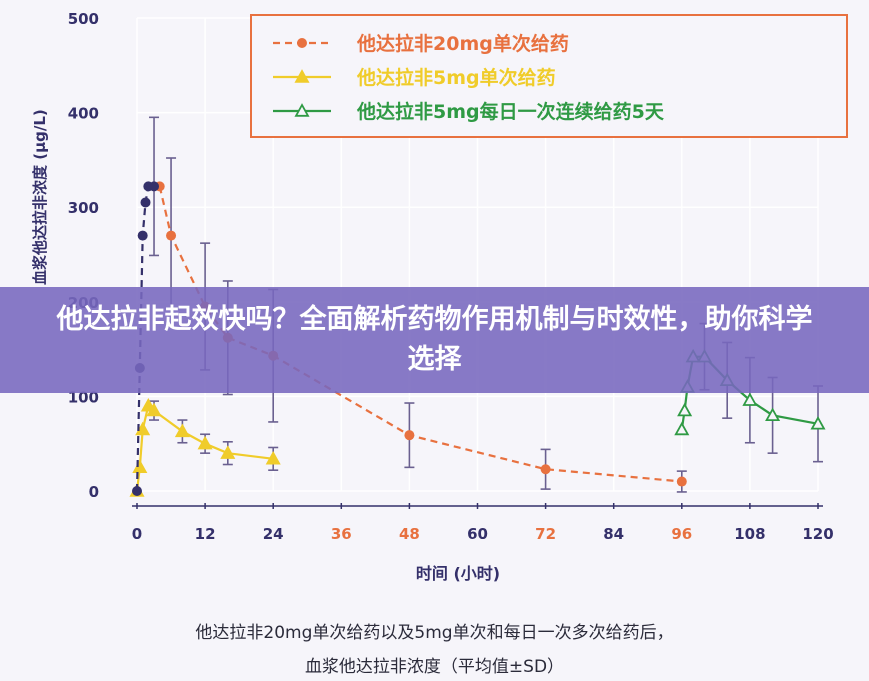  Describe the element at coordinates (83, 208) in the screenshot. I see `y-tick-label: 300` at that location.